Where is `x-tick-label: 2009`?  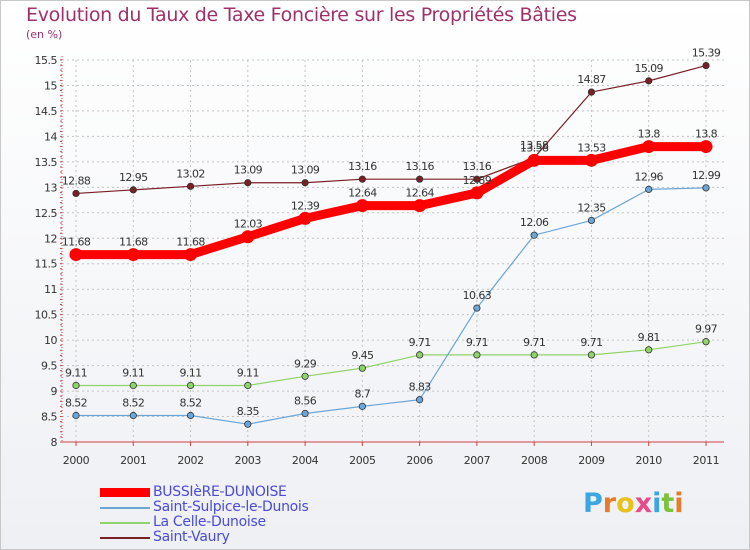 x-tick-label: 2009 is located at coordinates (591, 460).